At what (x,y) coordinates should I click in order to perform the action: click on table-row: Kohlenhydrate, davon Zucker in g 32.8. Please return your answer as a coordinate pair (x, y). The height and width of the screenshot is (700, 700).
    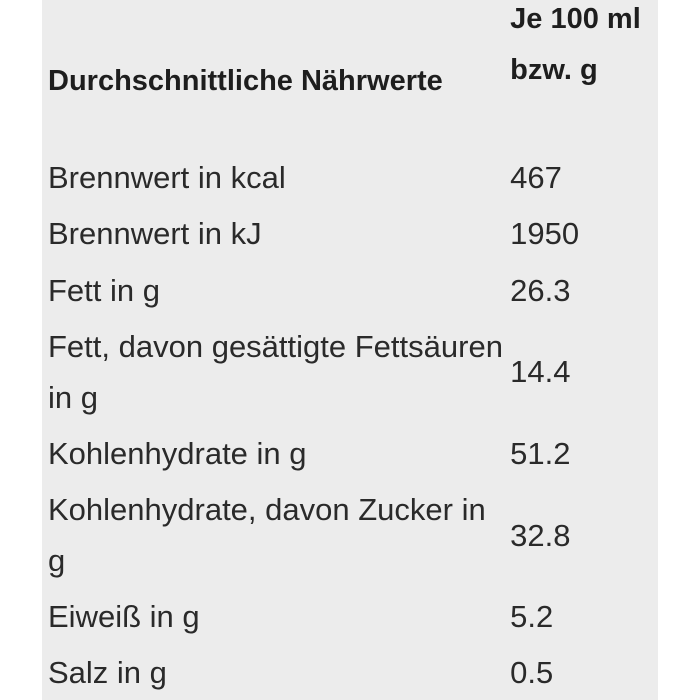
    Looking at the image, I should click on (350, 535).